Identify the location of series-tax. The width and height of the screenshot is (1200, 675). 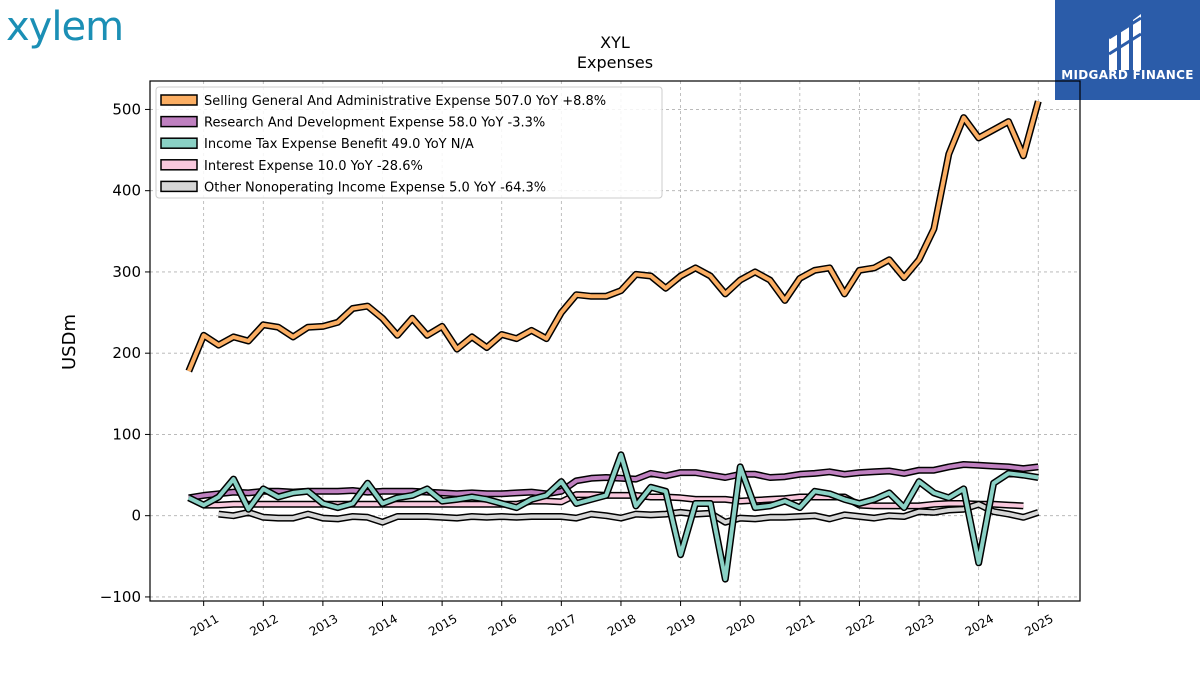
(613, 517).